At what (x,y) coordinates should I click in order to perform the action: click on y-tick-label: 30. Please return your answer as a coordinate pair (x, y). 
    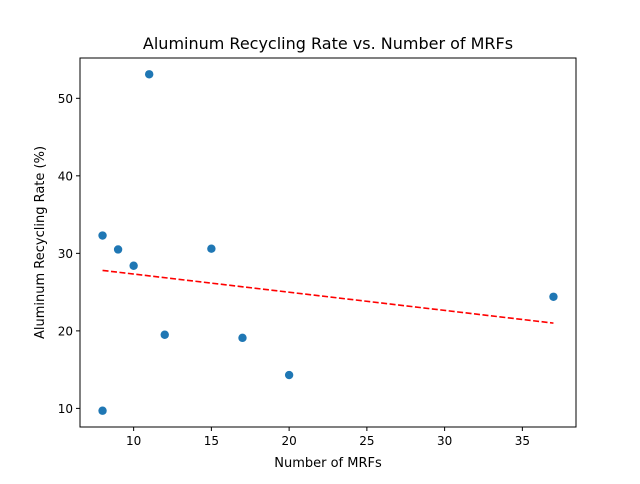
    Looking at the image, I should click on (65, 254).